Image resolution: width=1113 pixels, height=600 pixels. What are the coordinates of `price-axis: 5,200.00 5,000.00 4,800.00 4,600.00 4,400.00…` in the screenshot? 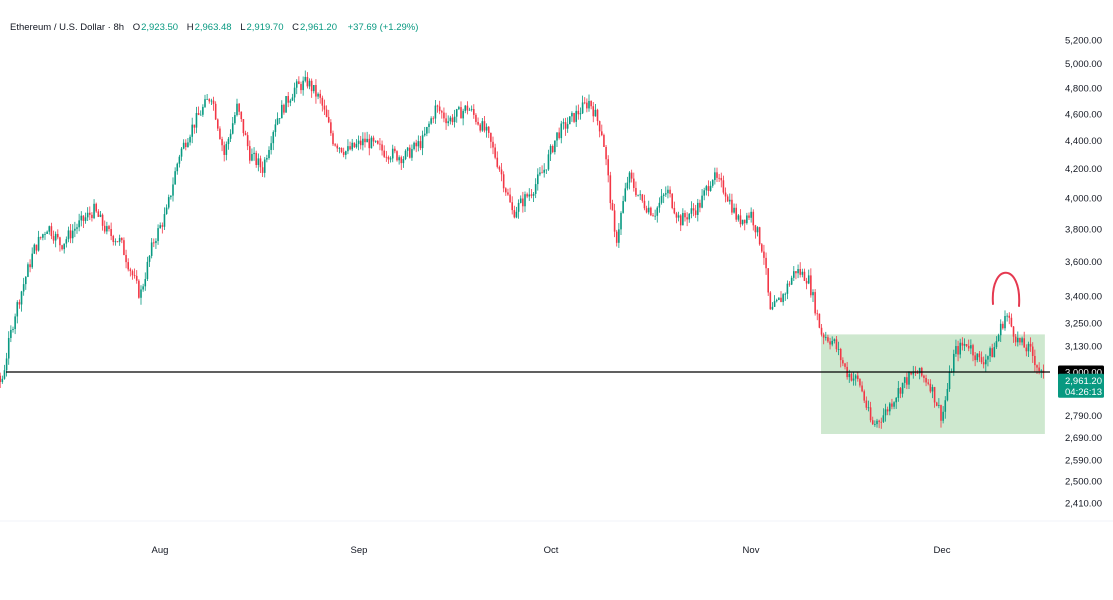 It's located at (1083, 273).